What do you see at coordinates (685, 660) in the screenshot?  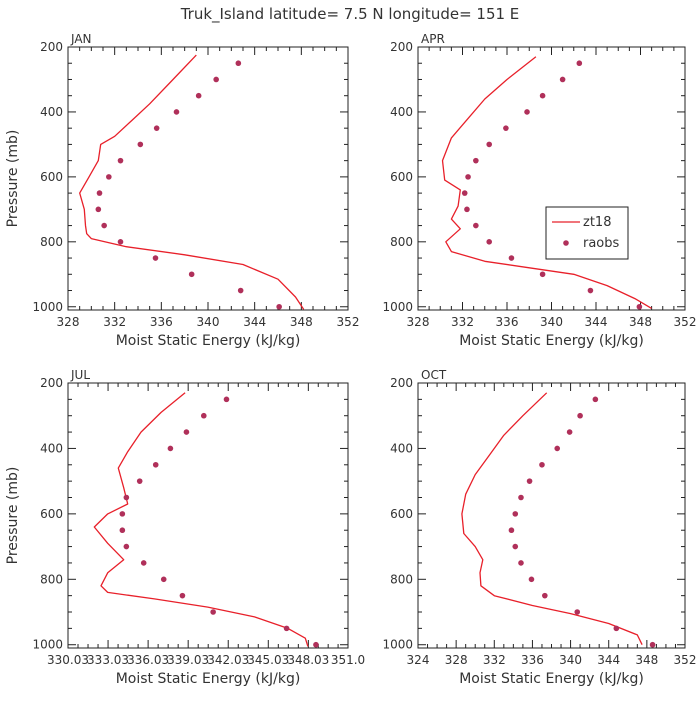 I see `x-tick-label: 352` at bounding box center [685, 660].